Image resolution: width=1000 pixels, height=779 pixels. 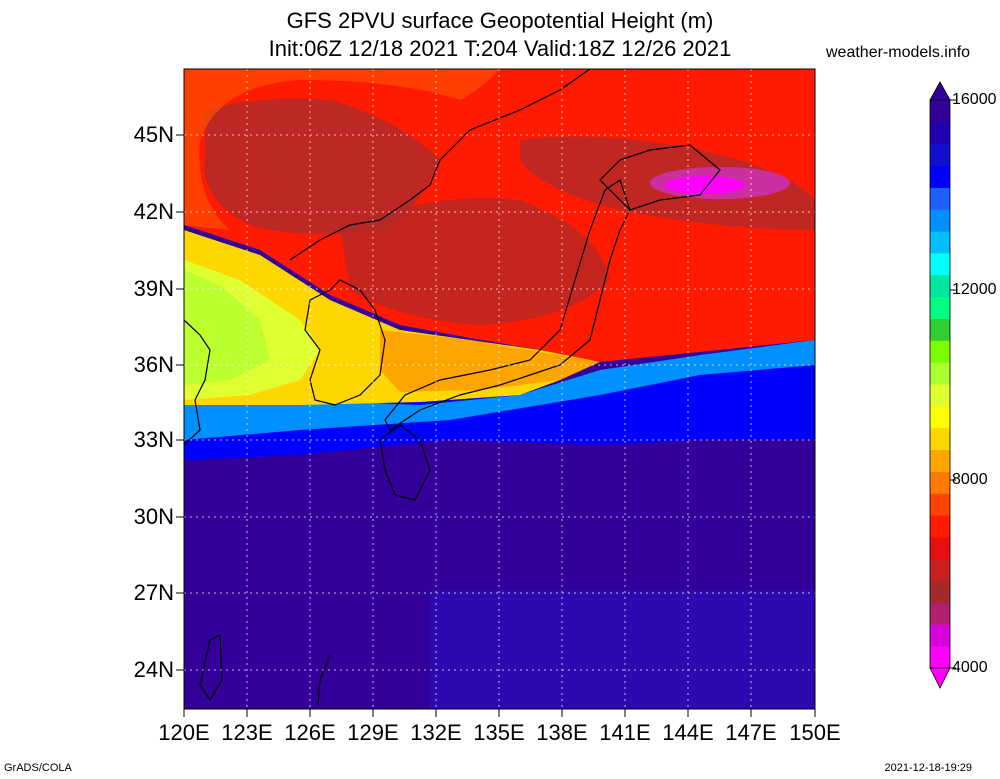 What do you see at coordinates (490, 361) in the screenshot?
I see `field-orange` at bounding box center [490, 361].